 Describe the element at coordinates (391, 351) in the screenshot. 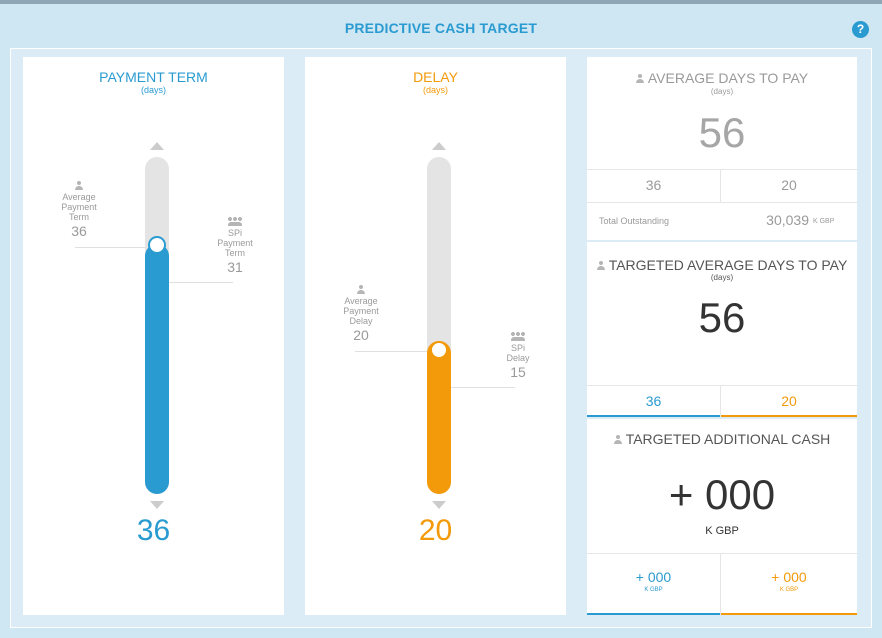

I see `delay-avg-line` at that location.